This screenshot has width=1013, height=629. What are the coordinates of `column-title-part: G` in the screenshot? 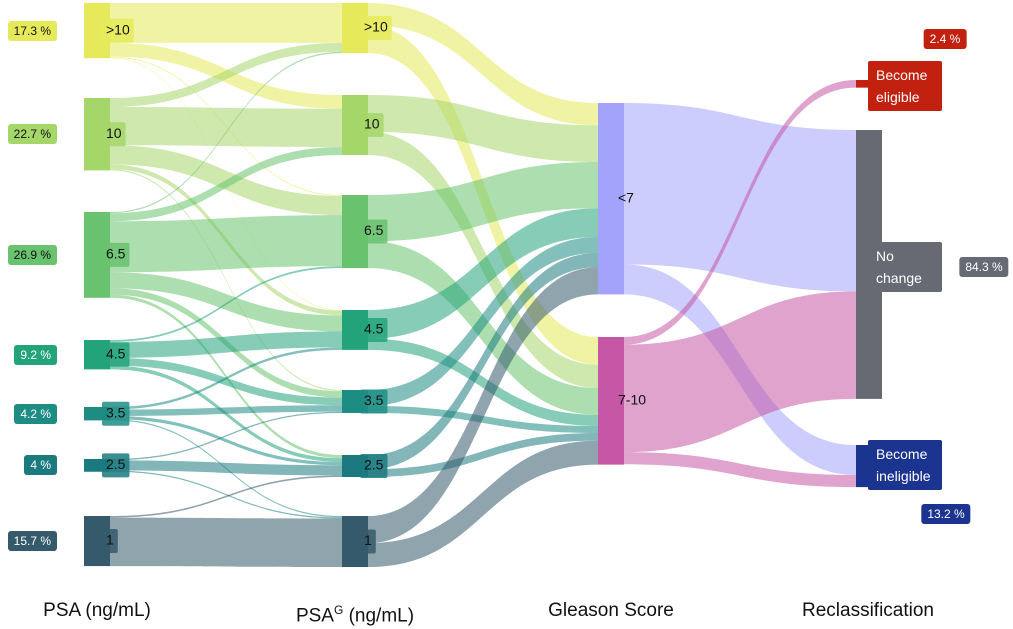 It's located at (338, 610).